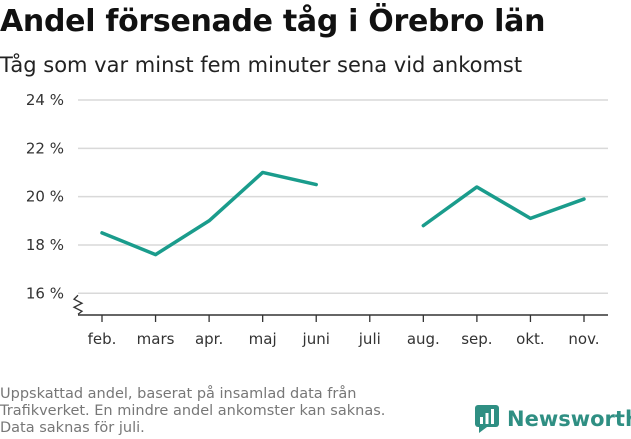 This screenshot has height=439, width=631. I want to click on x-tick-label: juni, so click(316, 339).